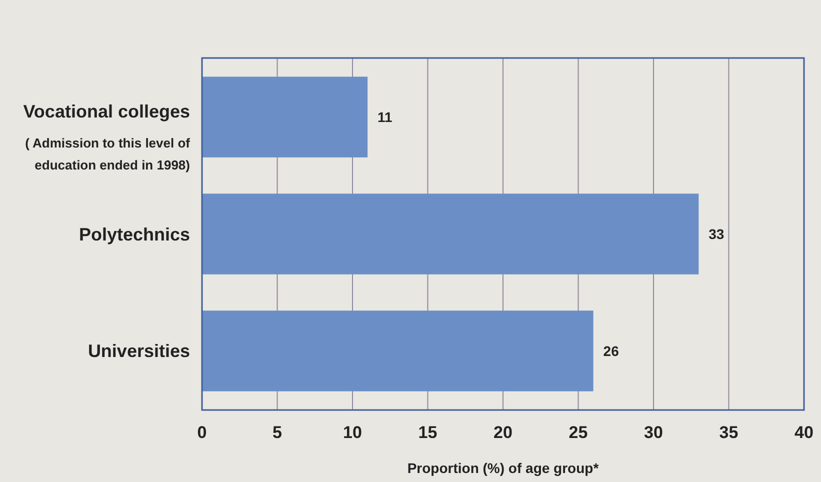 The image size is (821, 482). What do you see at coordinates (804, 432) in the screenshot?
I see `x-tick-label: 40` at bounding box center [804, 432].